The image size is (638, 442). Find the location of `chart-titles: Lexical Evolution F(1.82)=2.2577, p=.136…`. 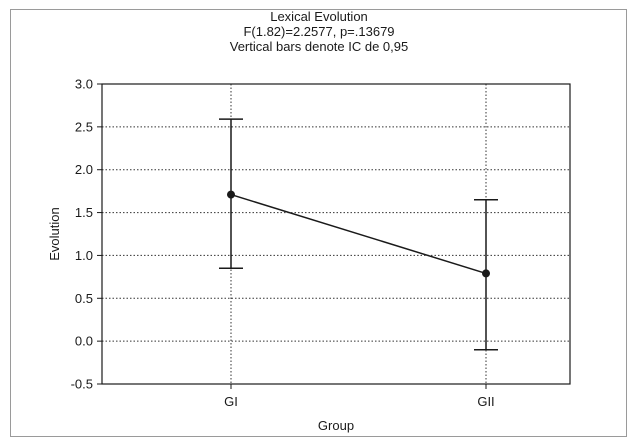

chart-titles: Lexical Evolution F(1.82)=2.2577, p=.136… is located at coordinates (319, 31).